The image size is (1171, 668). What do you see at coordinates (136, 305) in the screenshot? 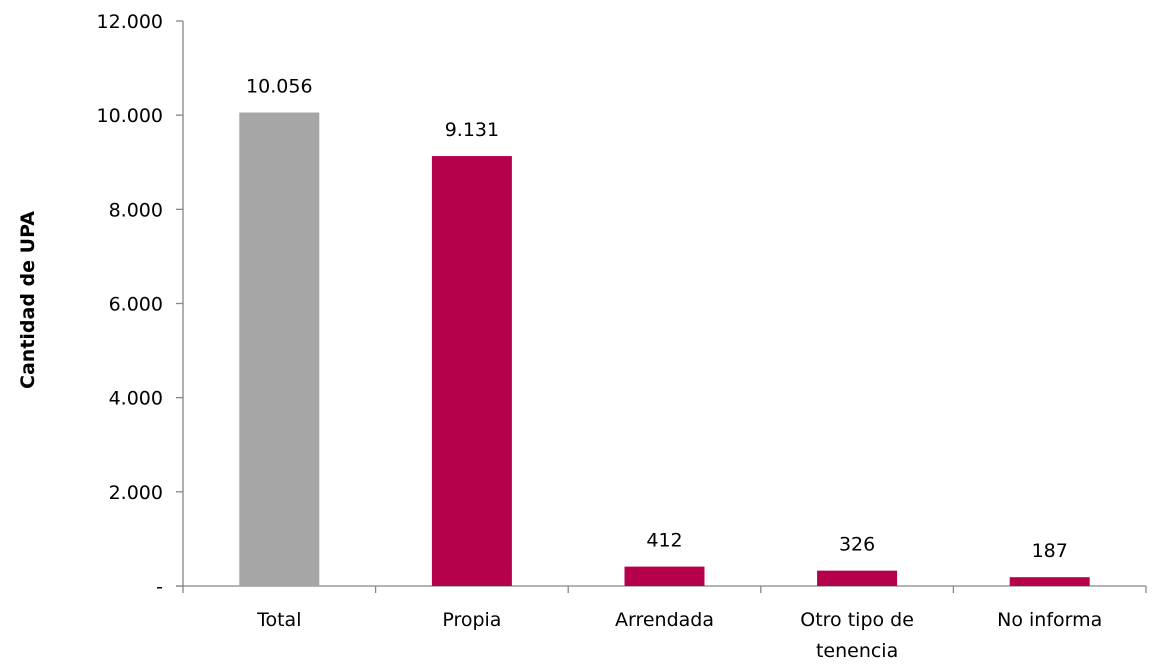
I see `y-tick-label: 6.000` at bounding box center [136, 305].